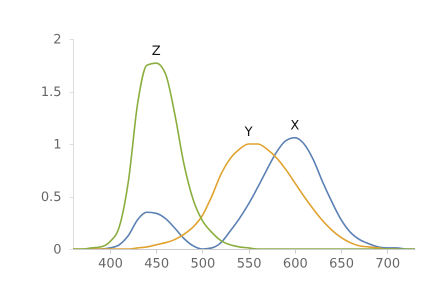  I want to click on y-tick-label: 1, so click(57, 145).